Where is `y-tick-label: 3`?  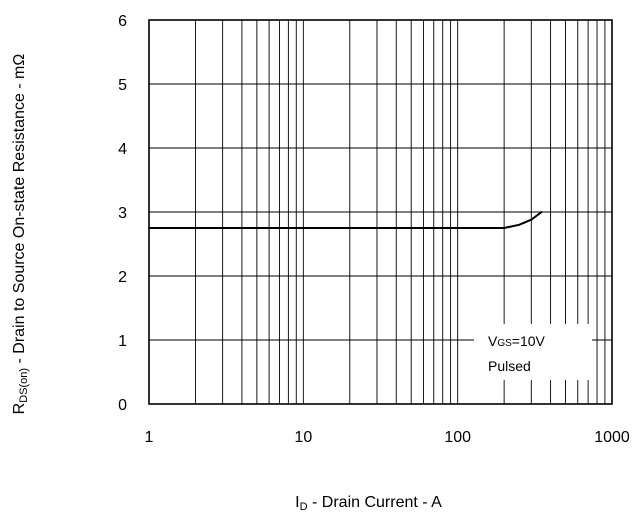 y-tick-label: 3 is located at coordinates (122, 213).